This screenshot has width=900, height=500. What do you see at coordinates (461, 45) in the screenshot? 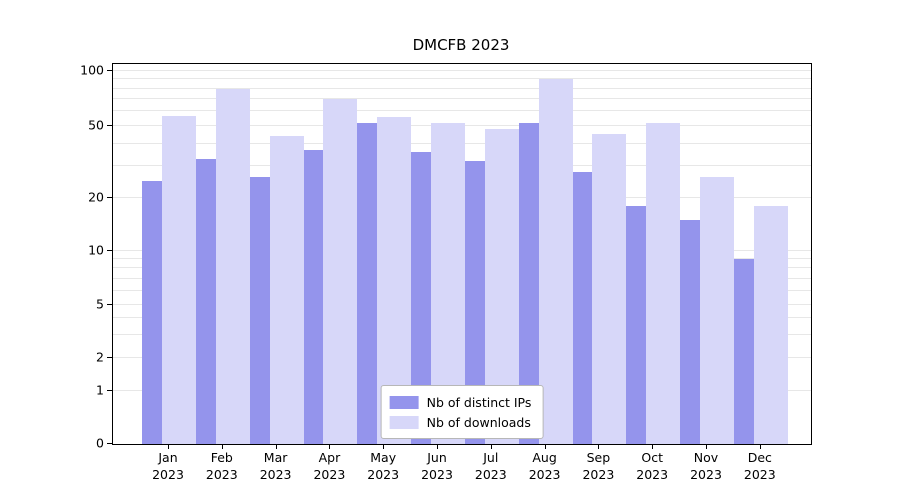
I see `chart-title: DMCFB 2023` at bounding box center [461, 45].